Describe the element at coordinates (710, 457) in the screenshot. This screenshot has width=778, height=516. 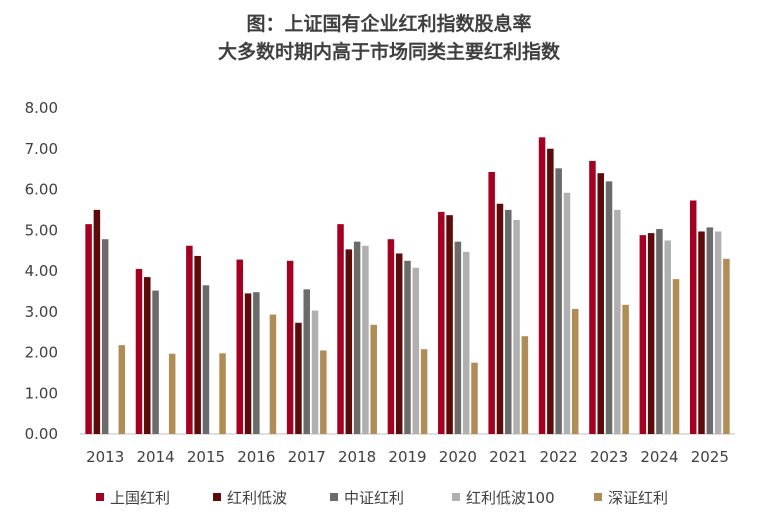
I see `x-tick-label: 2025` at that location.